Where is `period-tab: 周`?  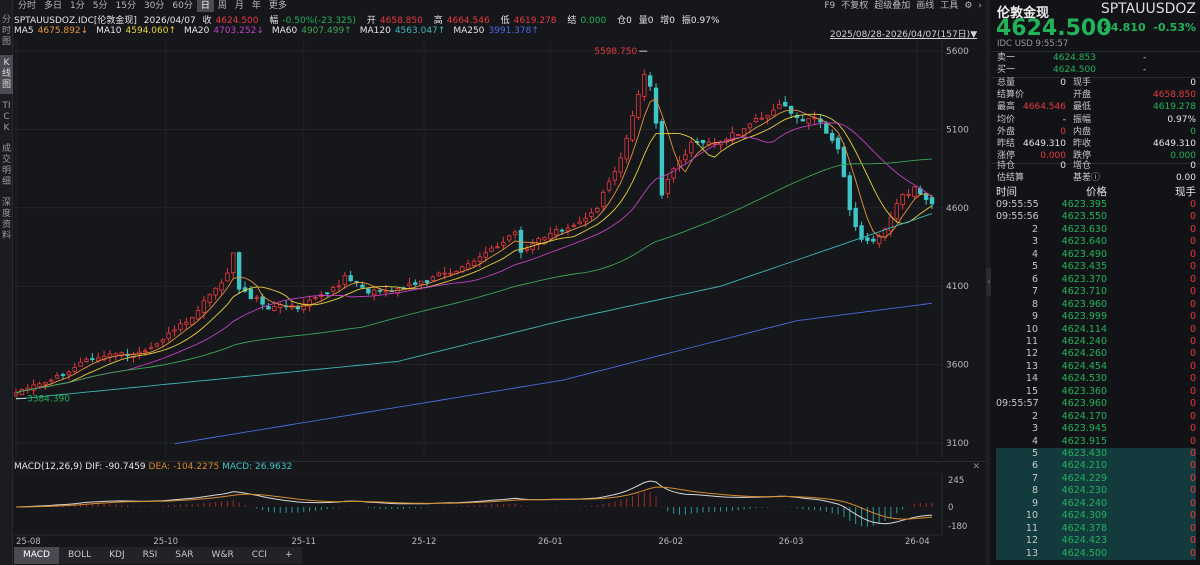
period-tab: 周 is located at coordinates (222, 6).